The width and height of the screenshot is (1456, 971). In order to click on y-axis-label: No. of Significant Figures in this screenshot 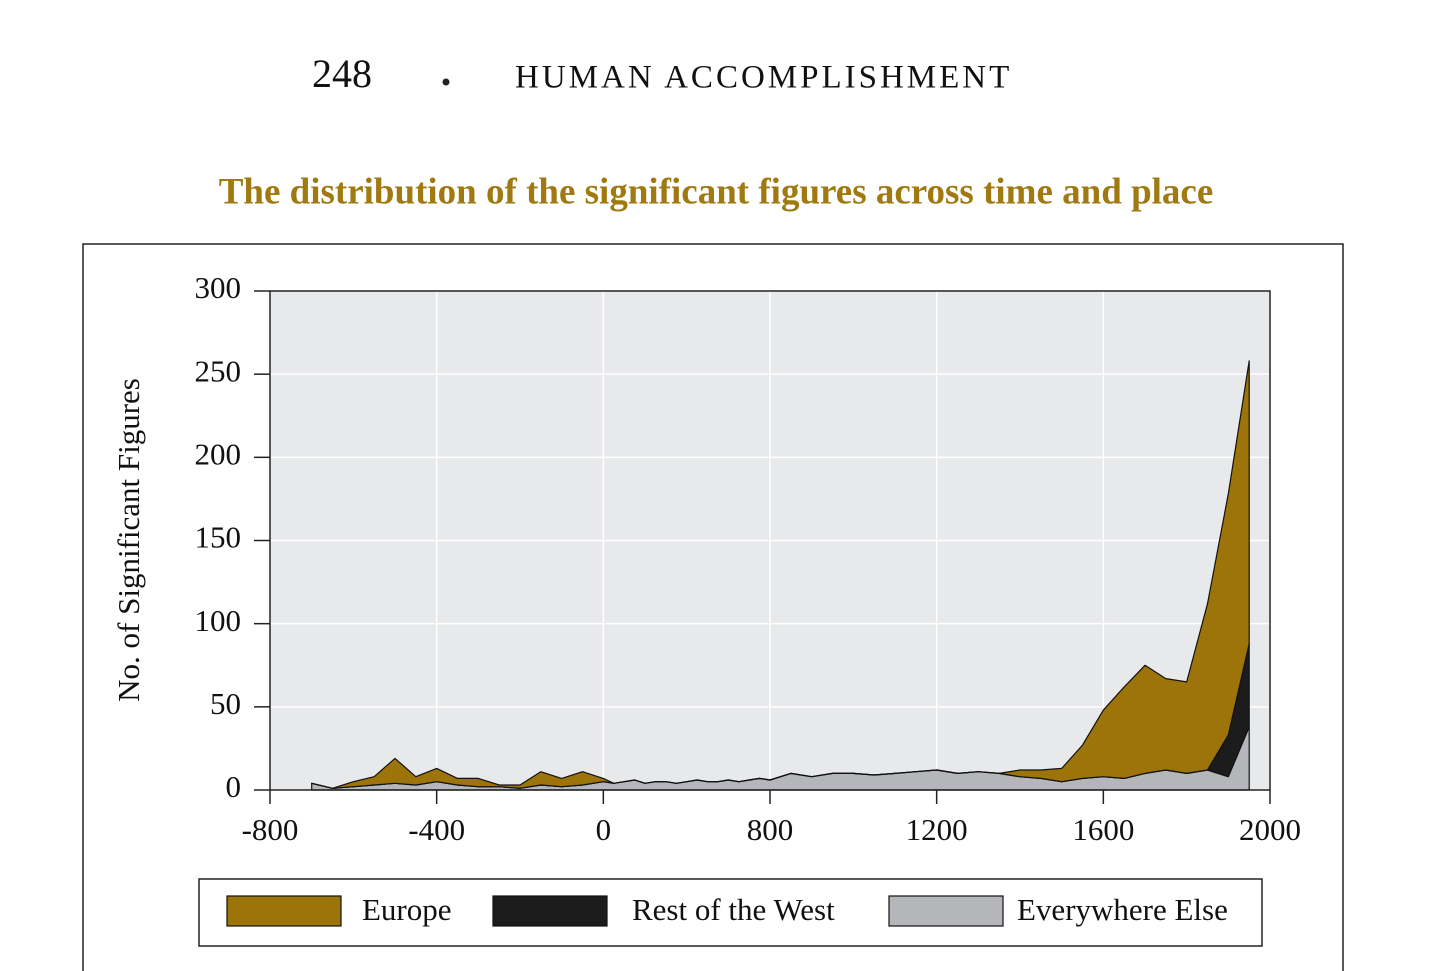, I will do `click(128, 540)`.